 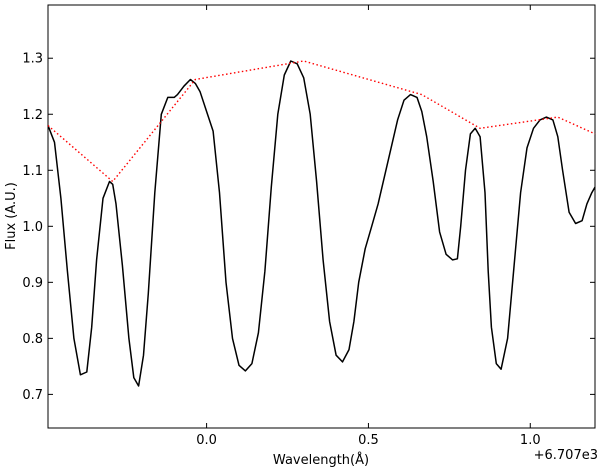 What do you see at coordinates (32, 171) in the screenshot?
I see `y-tick-label: 1.1` at bounding box center [32, 171].